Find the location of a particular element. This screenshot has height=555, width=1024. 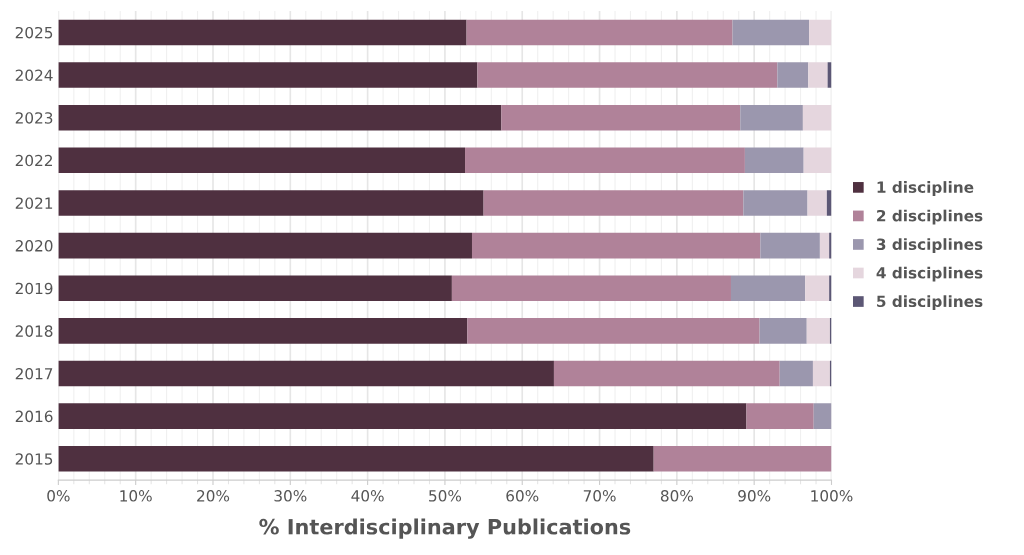

legend-label: 4 disciplines is located at coordinates (929, 274).